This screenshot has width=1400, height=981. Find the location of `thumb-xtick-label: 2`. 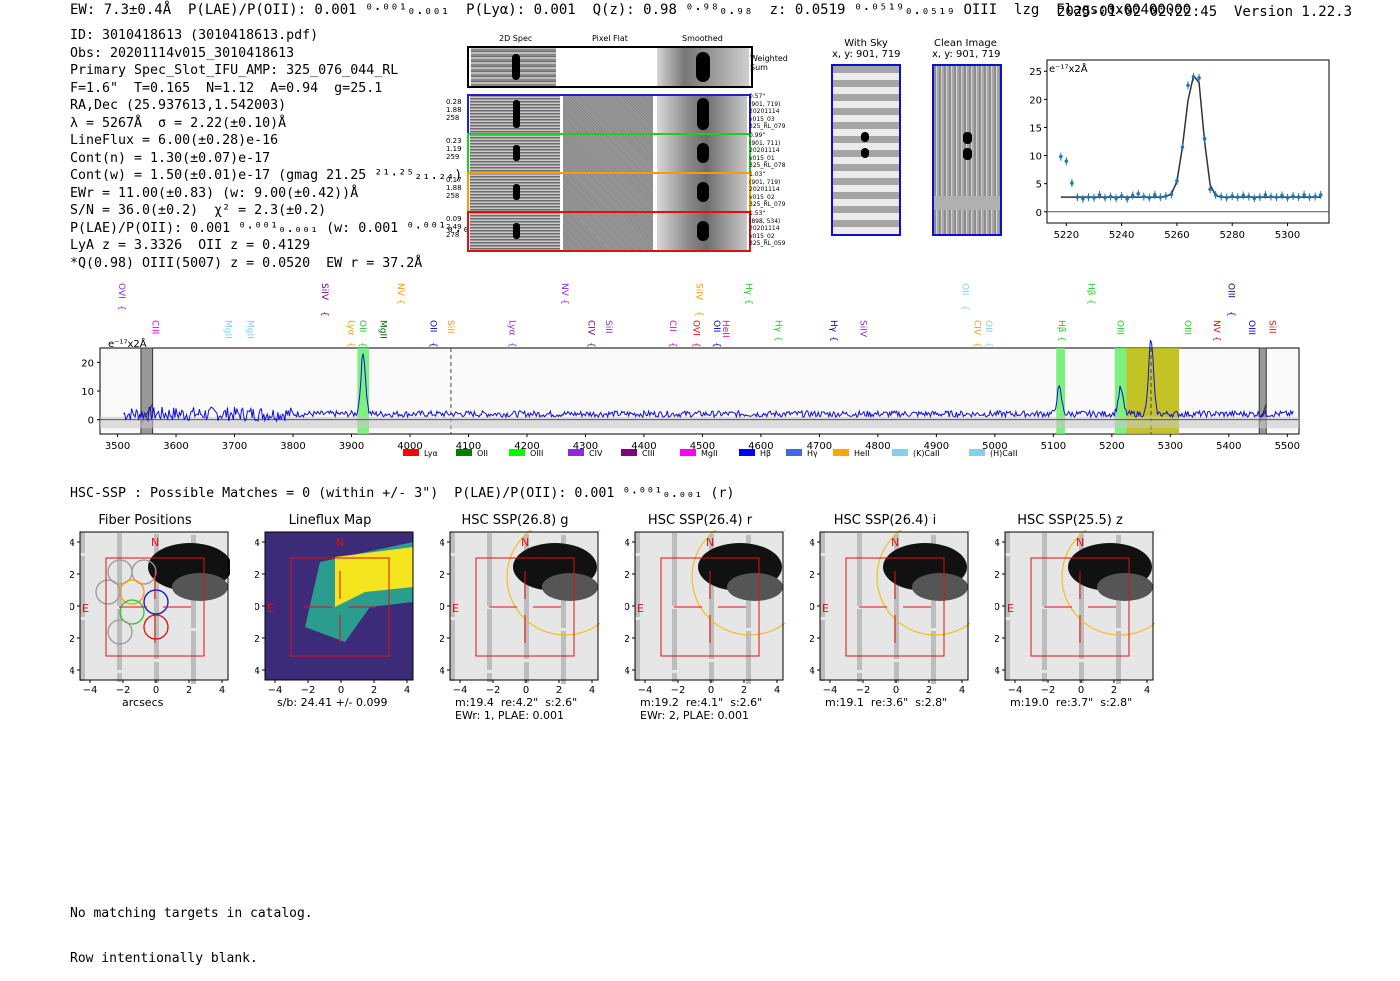

thumb-xtick-label: 2 is located at coordinates (744, 690).